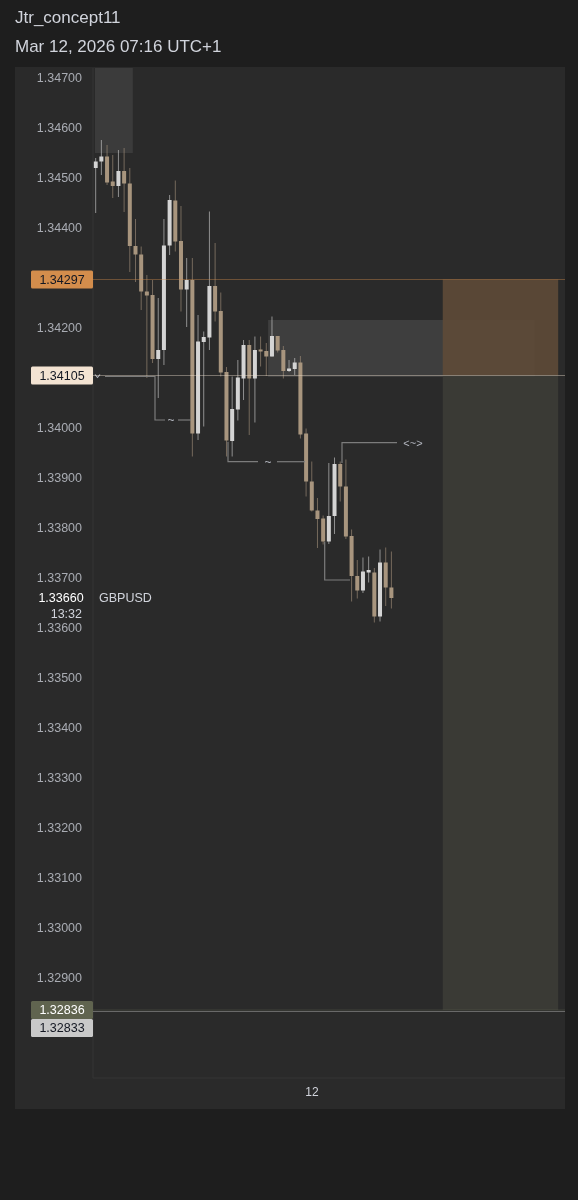 The image size is (578, 1200). Describe the element at coordinates (59, 878) in the screenshot. I see `y-tick-label: 1.33100` at that location.